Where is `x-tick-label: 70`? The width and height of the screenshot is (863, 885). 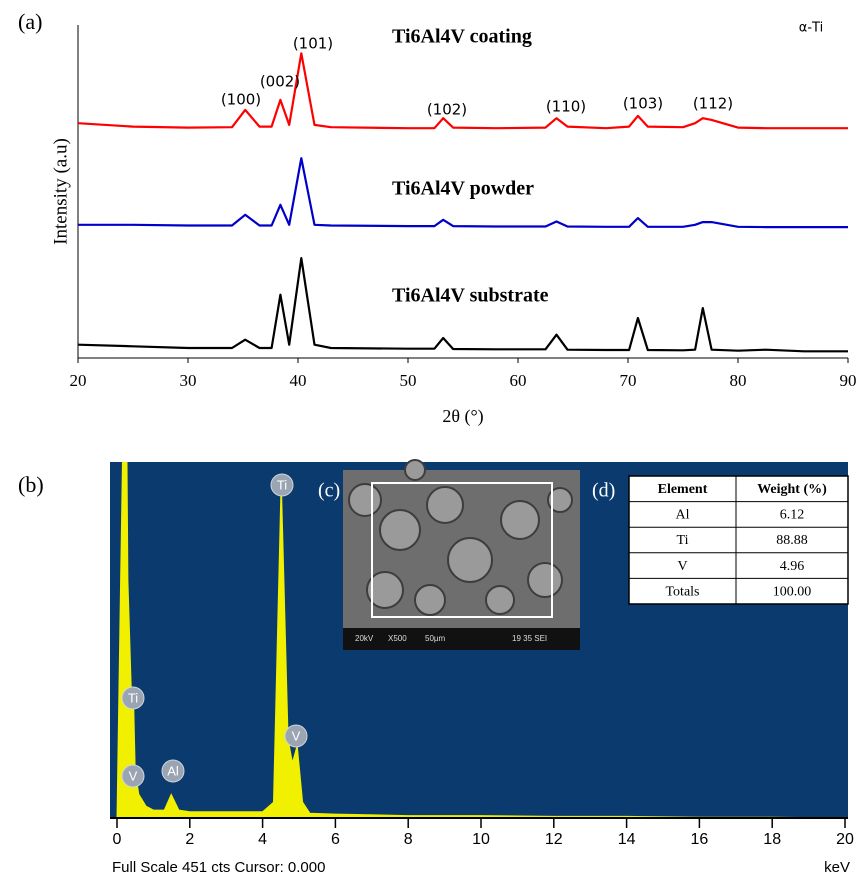
x-tick-label: 70 is located at coordinates (628, 380).